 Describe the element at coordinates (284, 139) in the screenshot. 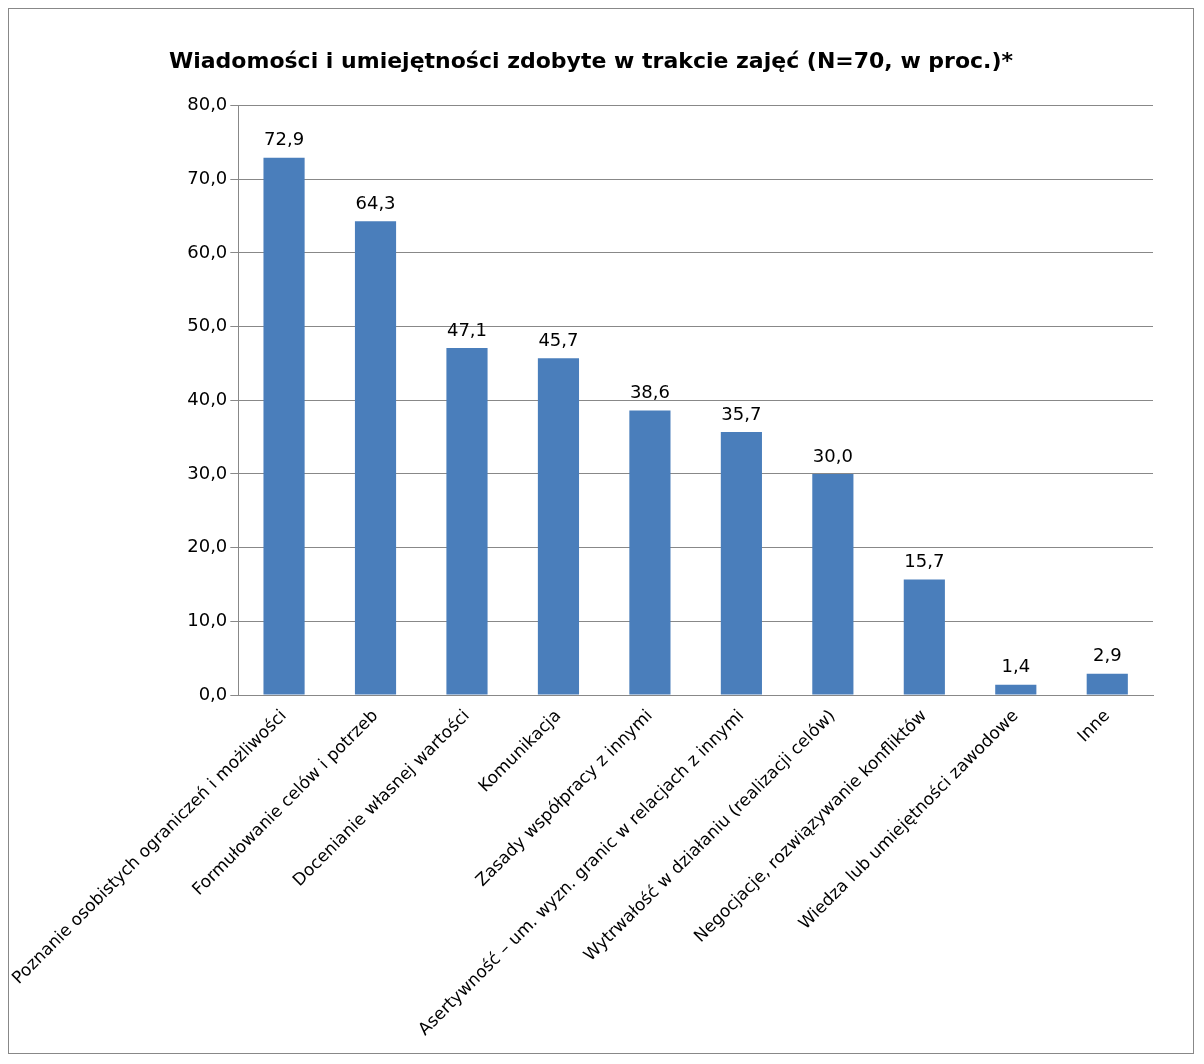

I see `data-label: 72,9` at that location.